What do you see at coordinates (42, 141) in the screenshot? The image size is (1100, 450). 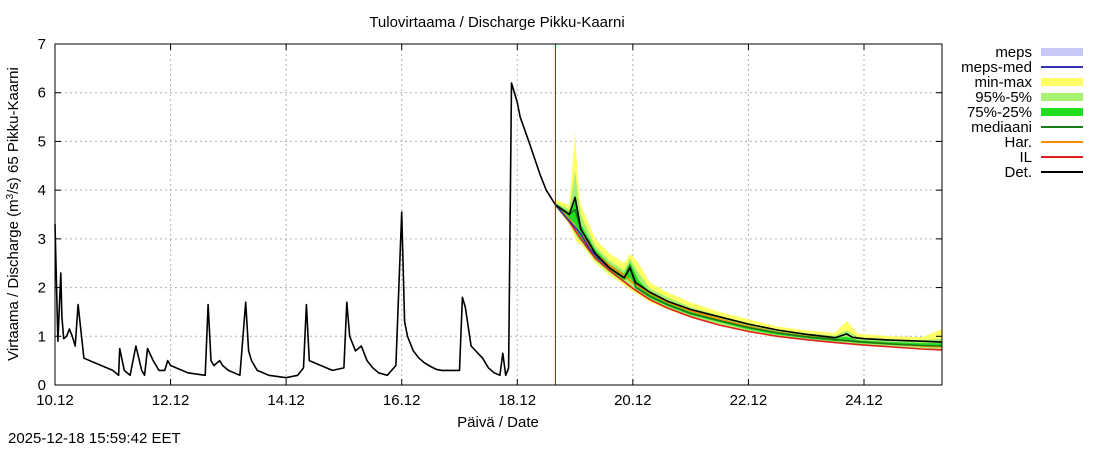 I see `y-tick-label: 5` at bounding box center [42, 141].